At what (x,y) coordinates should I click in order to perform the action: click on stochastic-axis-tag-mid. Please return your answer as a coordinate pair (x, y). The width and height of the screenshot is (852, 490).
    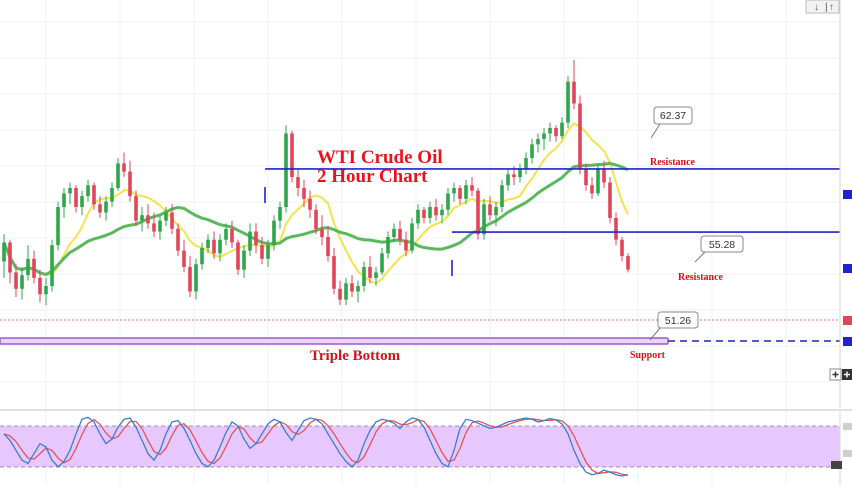
    Looking at the image, I should click on (847, 453).